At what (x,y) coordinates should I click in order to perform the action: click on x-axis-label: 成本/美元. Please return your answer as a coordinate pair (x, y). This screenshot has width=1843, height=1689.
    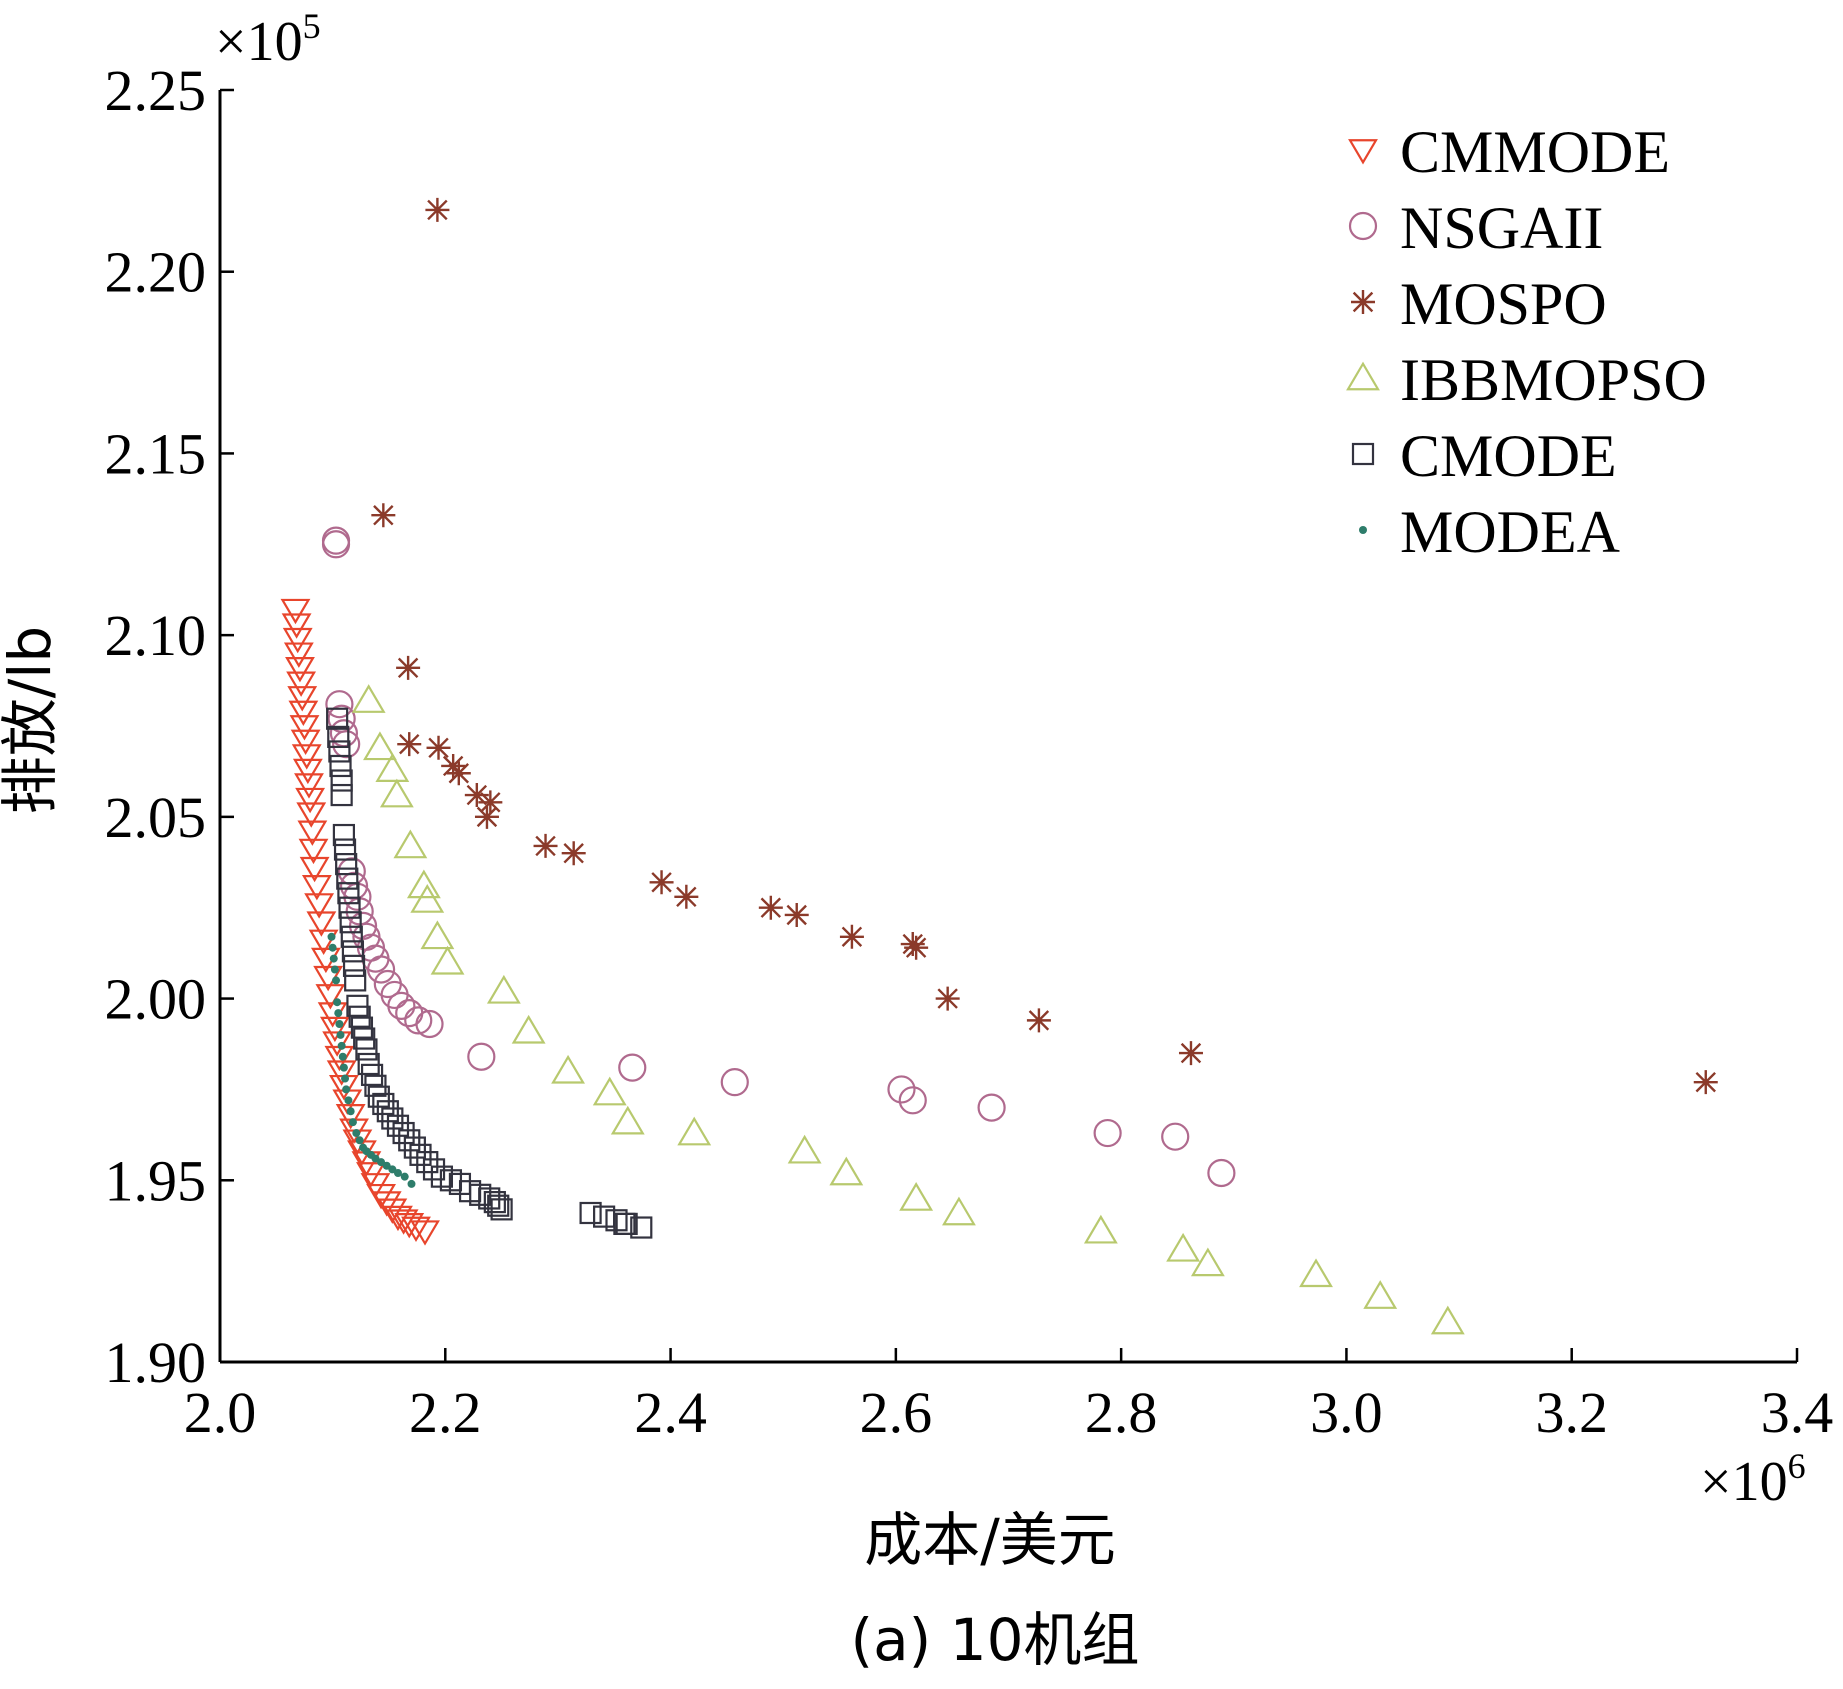
    Looking at the image, I should click on (990, 1540).